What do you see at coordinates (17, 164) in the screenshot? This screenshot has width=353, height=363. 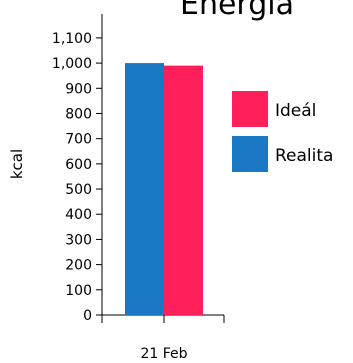 I see `y-axis-label: kcal` at bounding box center [17, 164].